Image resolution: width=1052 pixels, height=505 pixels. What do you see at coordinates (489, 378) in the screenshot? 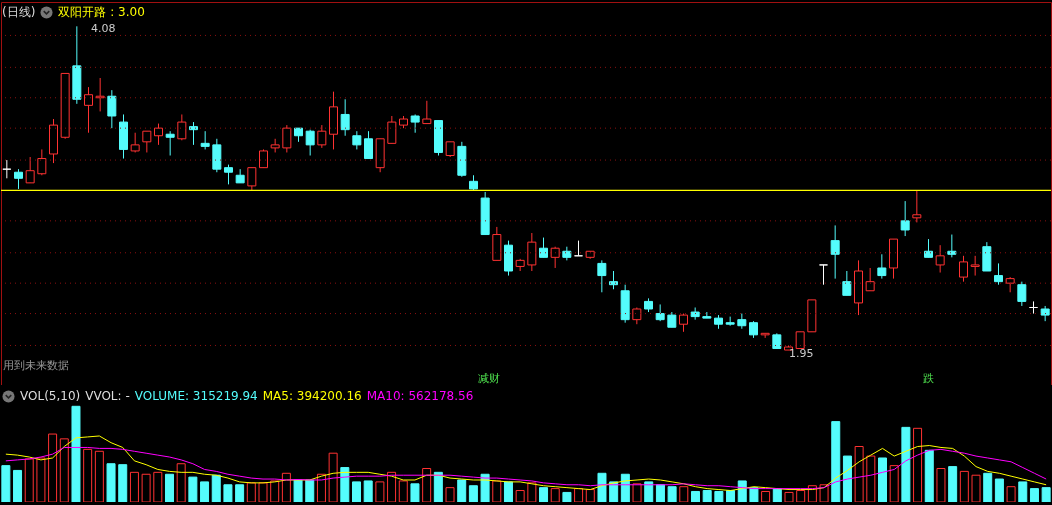
I see `annotation: 减财` at bounding box center [489, 378].